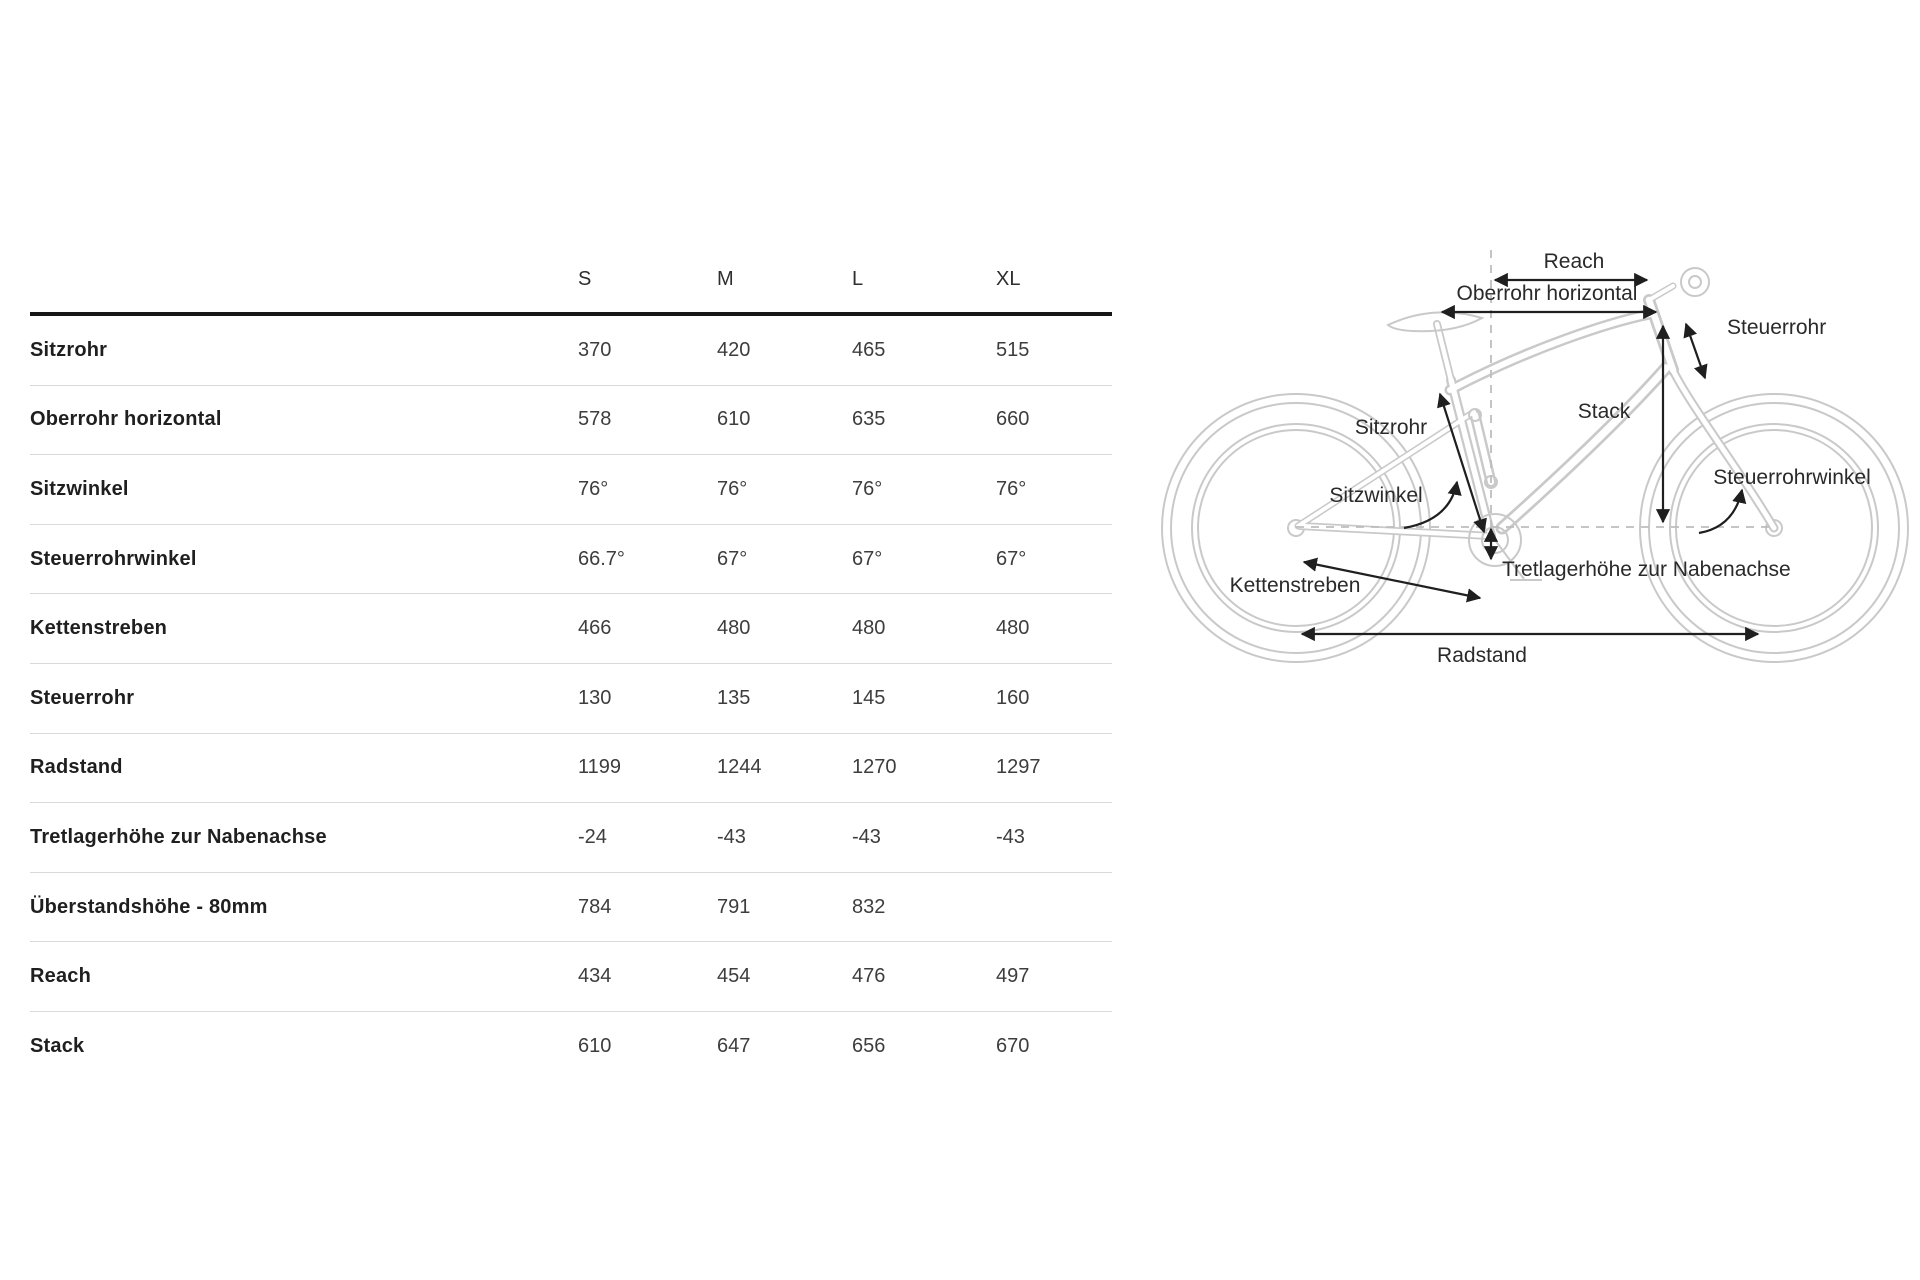 The width and height of the screenshot is (1920, 1280). I want to click on cell-s: 466, so click(595, 628).